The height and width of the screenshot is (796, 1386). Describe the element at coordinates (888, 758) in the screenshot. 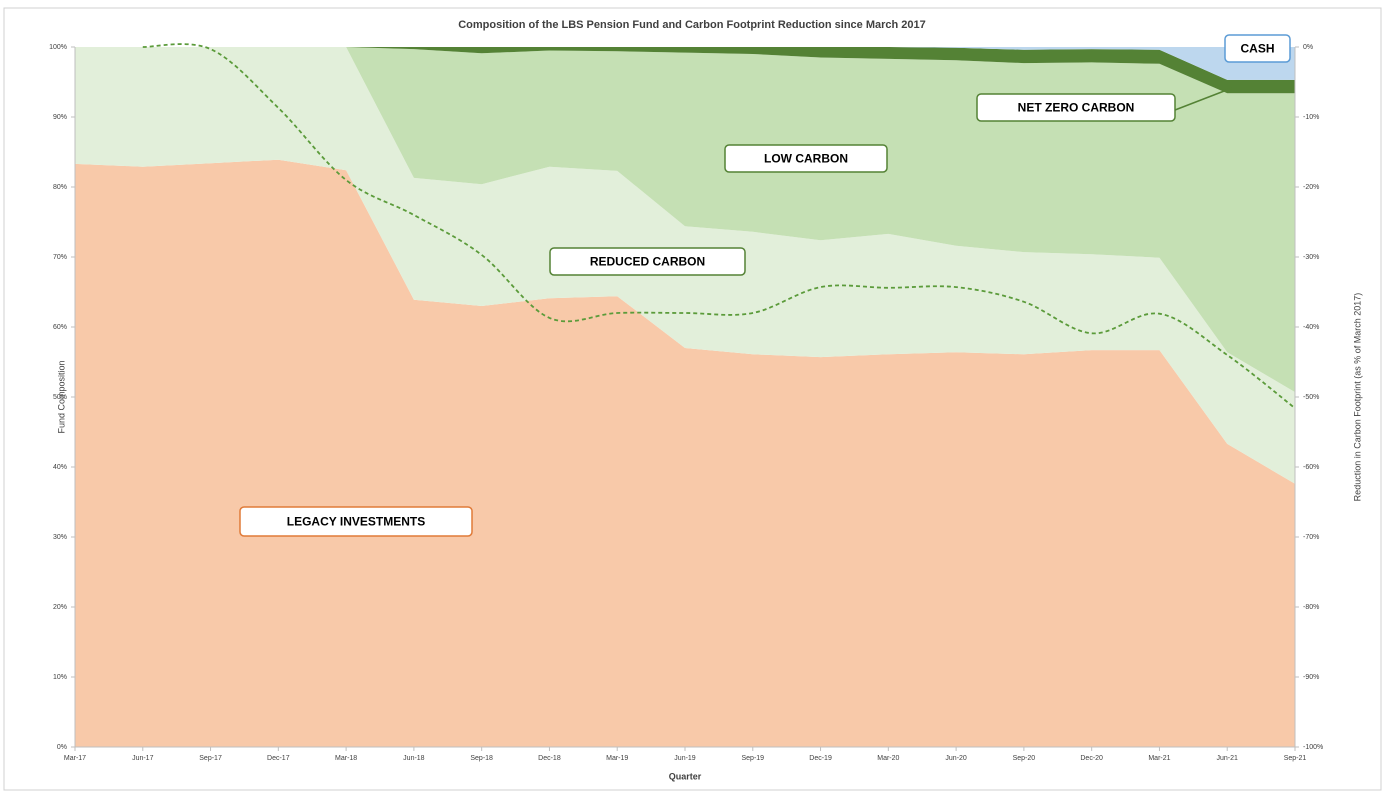

I see `x-tick-label: Mar-20` at that location.